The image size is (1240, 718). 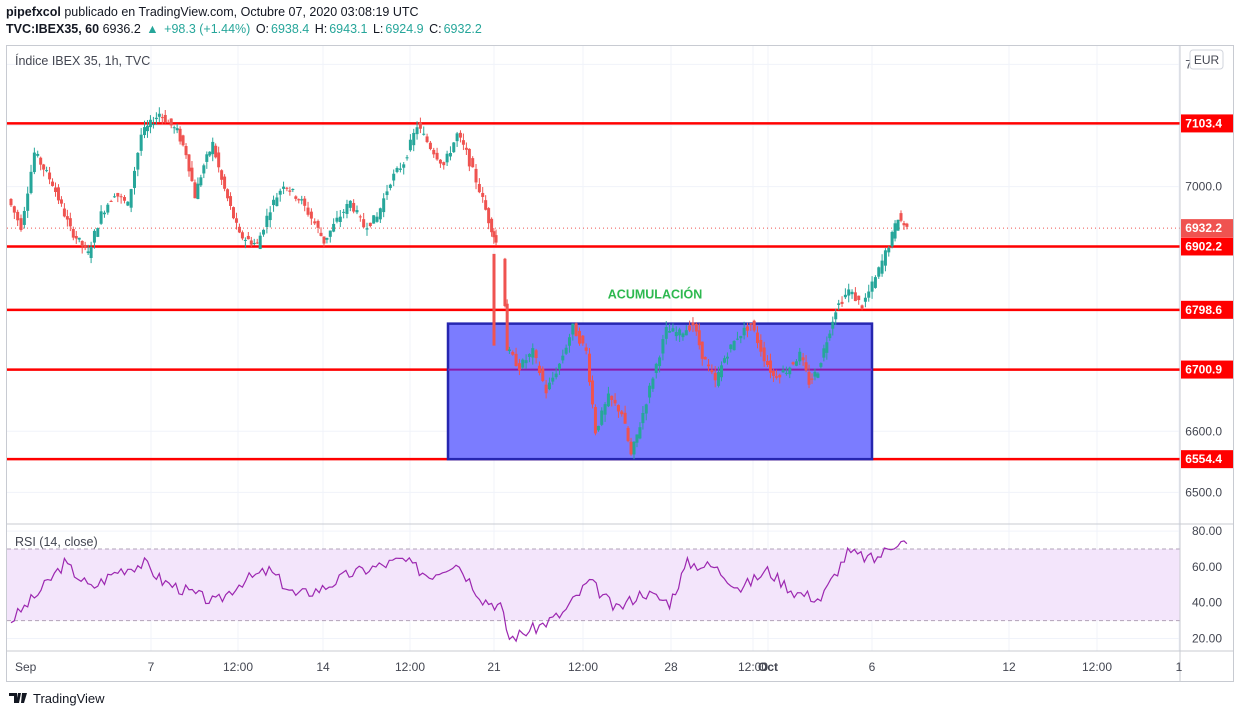 What do you see at coordinates (1203, 459) in the screenshot?
I see `level-price-label: 6554.4` at bounding box center [1203, 459].